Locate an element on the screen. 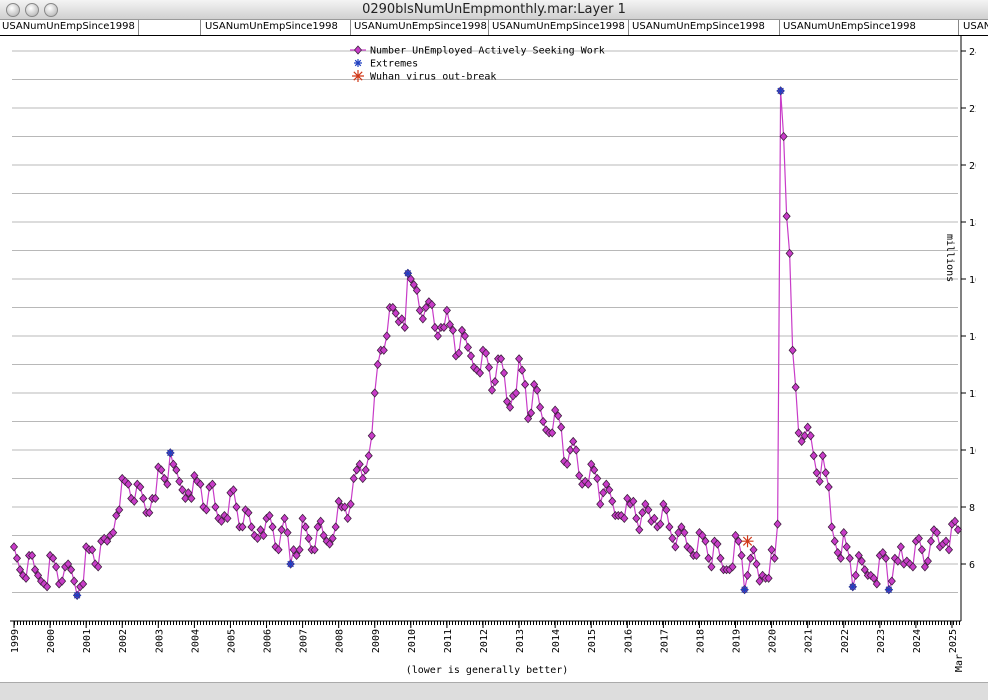 The width and height of the screenshot is (988, 700). window-title: 0290blsNumUnEmpmonthly.mar:Layer 1 is located at coordinates (494, 9).